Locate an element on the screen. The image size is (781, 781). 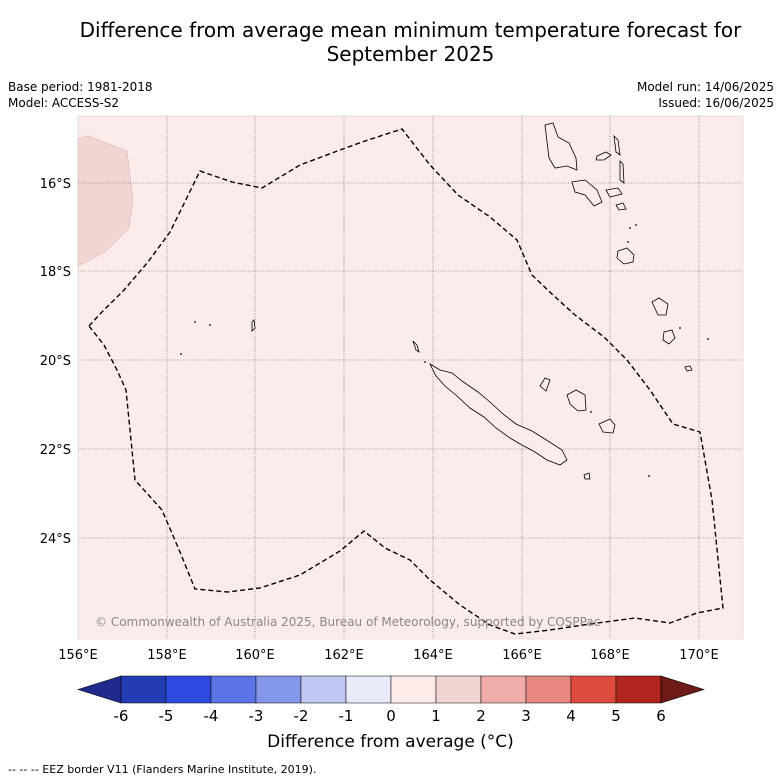
erromango-island is located at coordinates (660, 306).